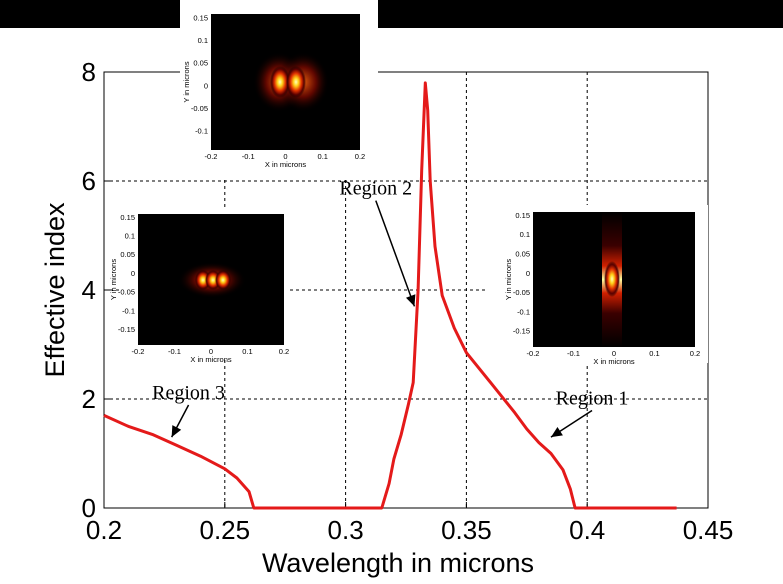 The width and height of the screenshot is (783, 584). I want to click on annotation-arrow, so click(395, 253).